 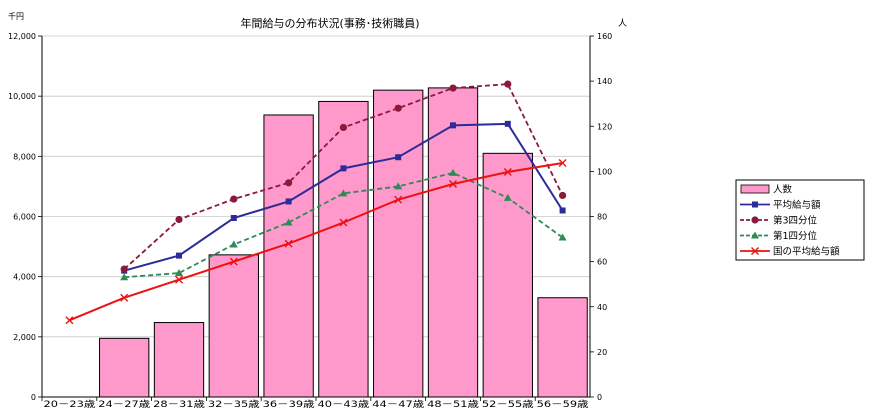 What do you see at coordinates (24, 337) in the screenshot?
I see `left-tick-label: 2,000` at bounding box center [24, 337].